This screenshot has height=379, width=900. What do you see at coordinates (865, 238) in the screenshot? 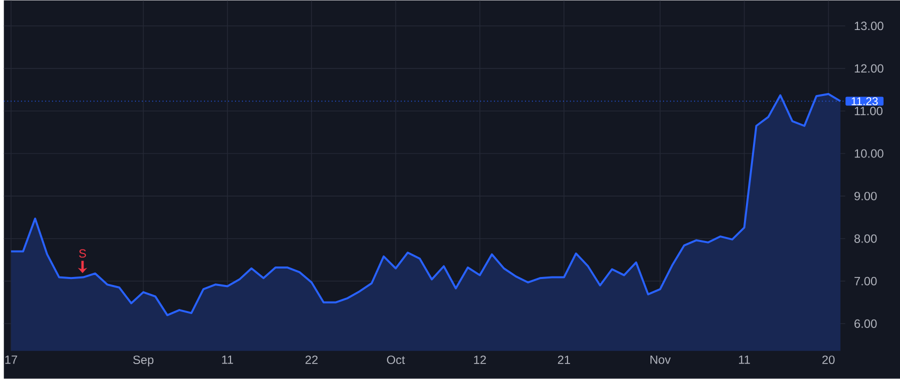
I see `y-tick-label: 8.00` at bounding box center [865, 238].